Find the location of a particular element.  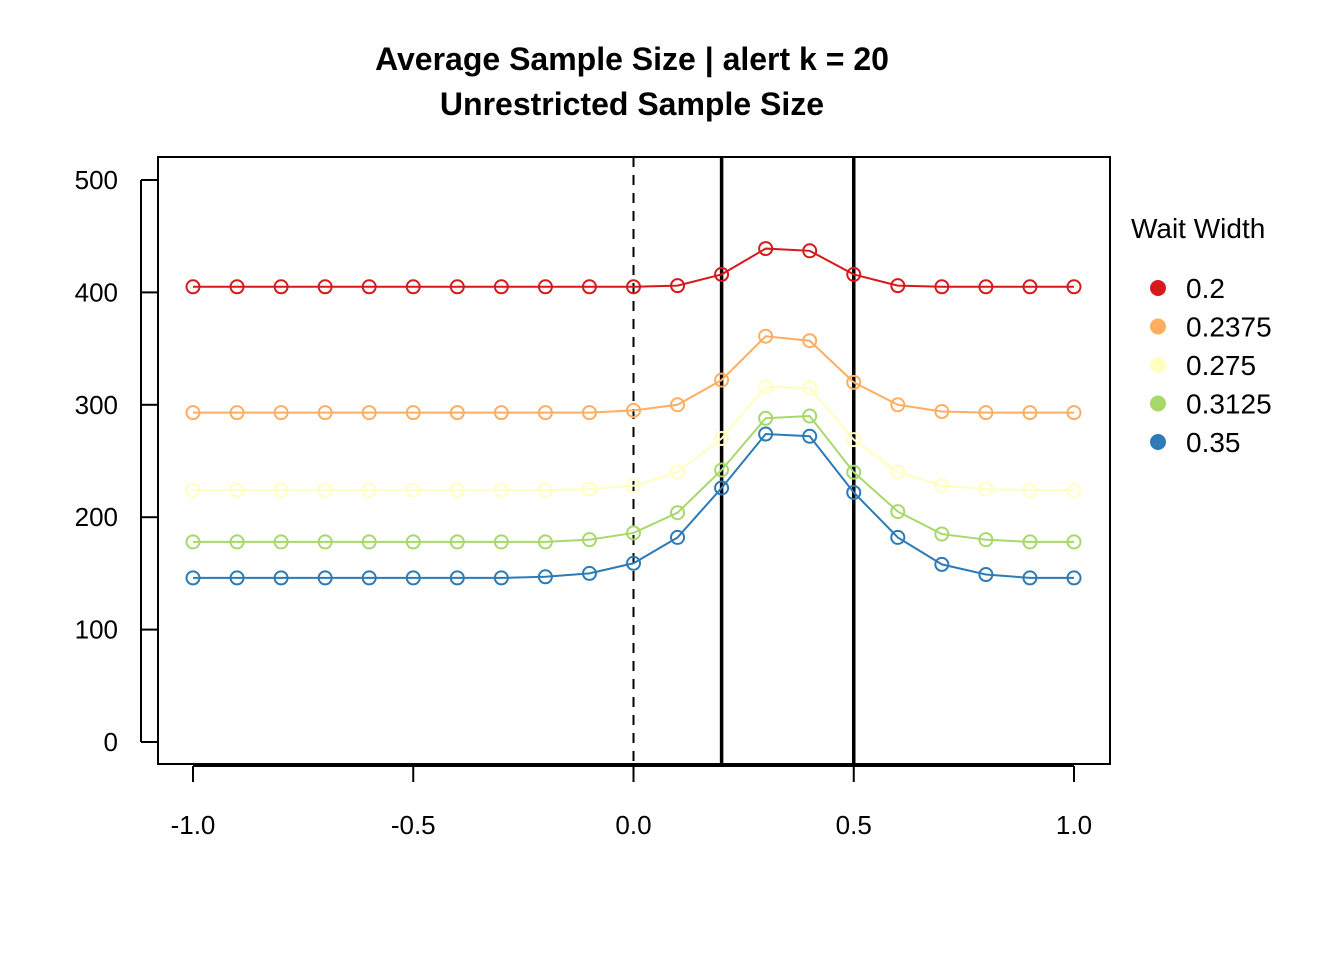

y-tick-label: 400 is located at coordinates (96, 292).